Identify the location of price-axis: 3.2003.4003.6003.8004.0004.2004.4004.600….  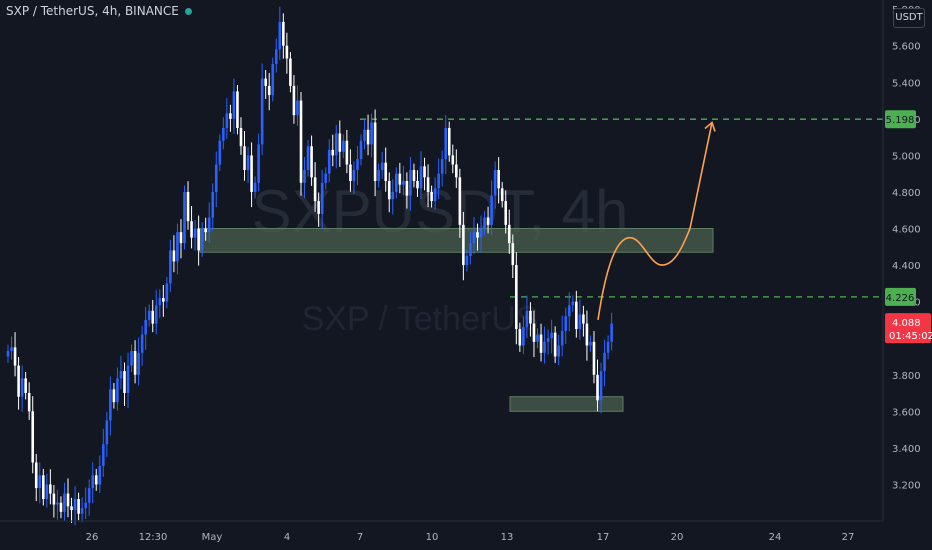
(906, 248).